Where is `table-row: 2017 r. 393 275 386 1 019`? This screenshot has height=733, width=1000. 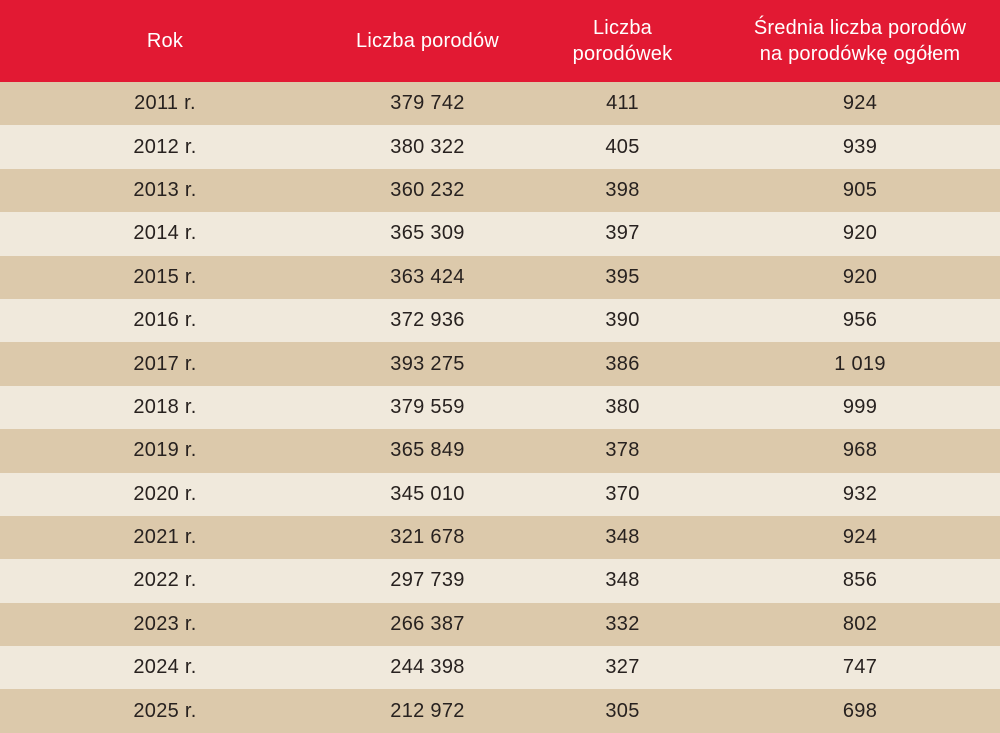 table-row: 2017 r. 393 275 386 1 019 is located at coordinates (500, 364).